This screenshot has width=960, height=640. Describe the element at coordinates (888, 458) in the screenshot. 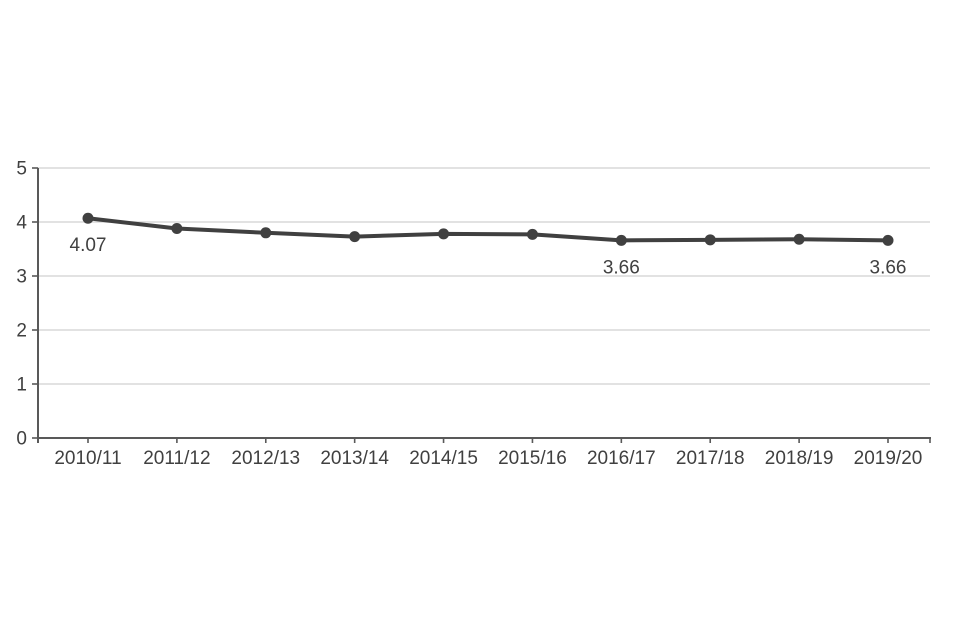

I see `x-axis-tick-label: 2019/20` at that location.